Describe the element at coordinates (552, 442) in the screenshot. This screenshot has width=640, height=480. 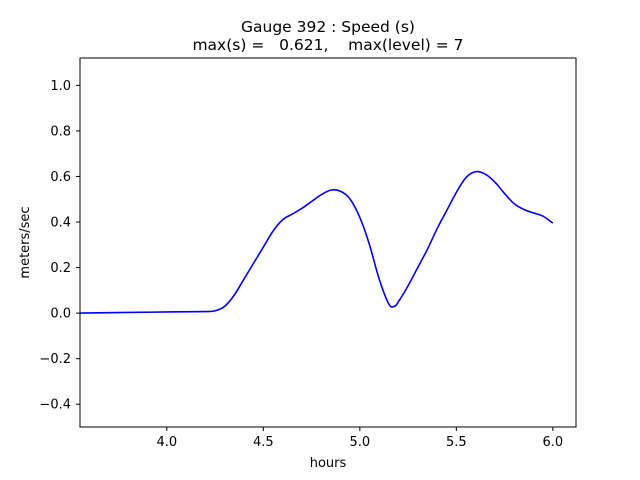
I see `x-tick-label: 6.0` at that location.